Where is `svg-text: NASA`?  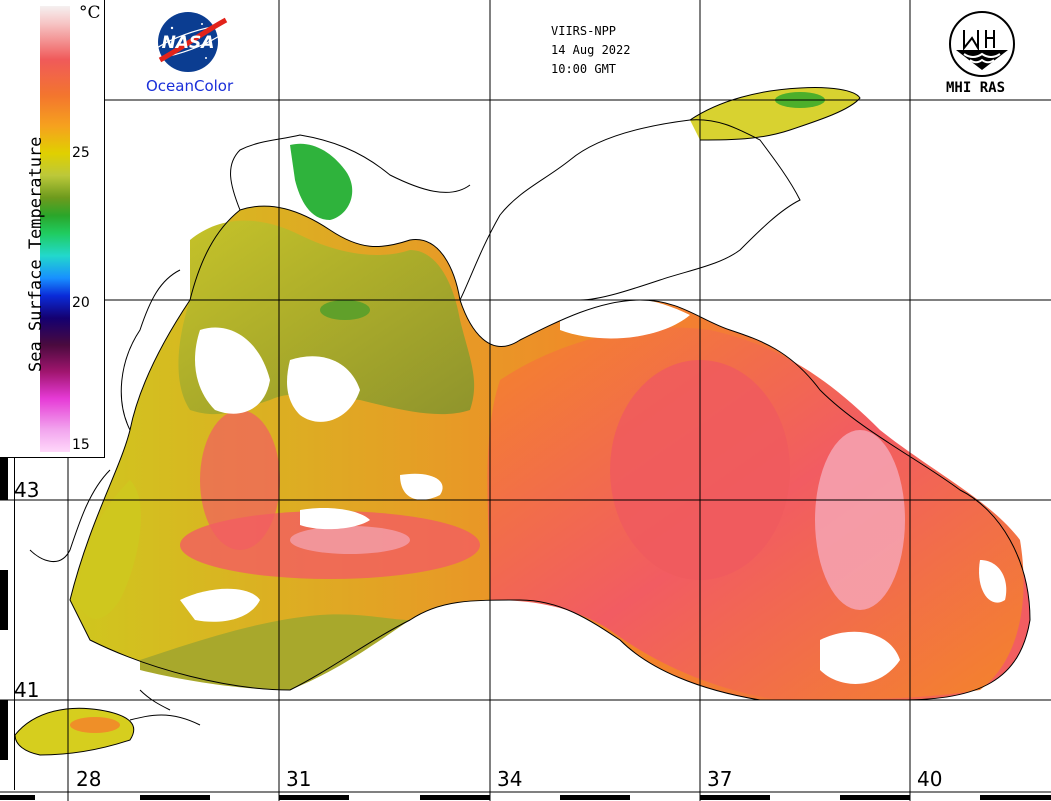 svg-text: NASA is located at coordinates (188, 43).